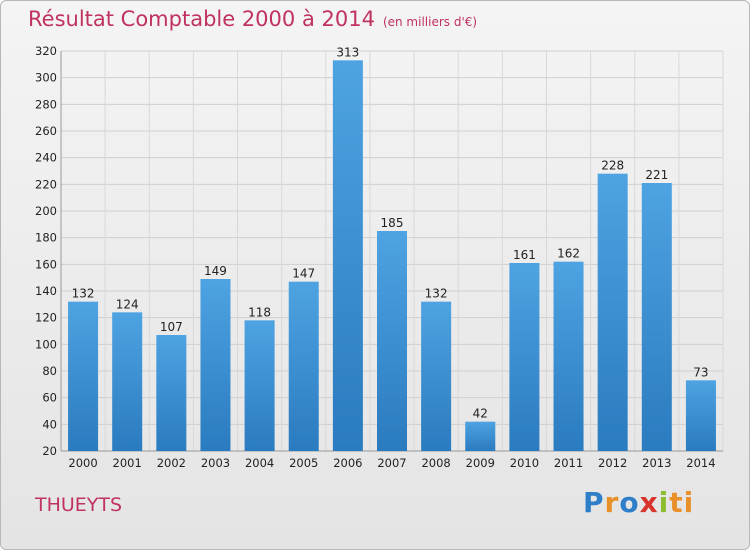 The height and width of the screenshot is (550, 750). Describe the element at coordinates (612, 502) in the screenshot. I see `logo-letter: r` at that location.